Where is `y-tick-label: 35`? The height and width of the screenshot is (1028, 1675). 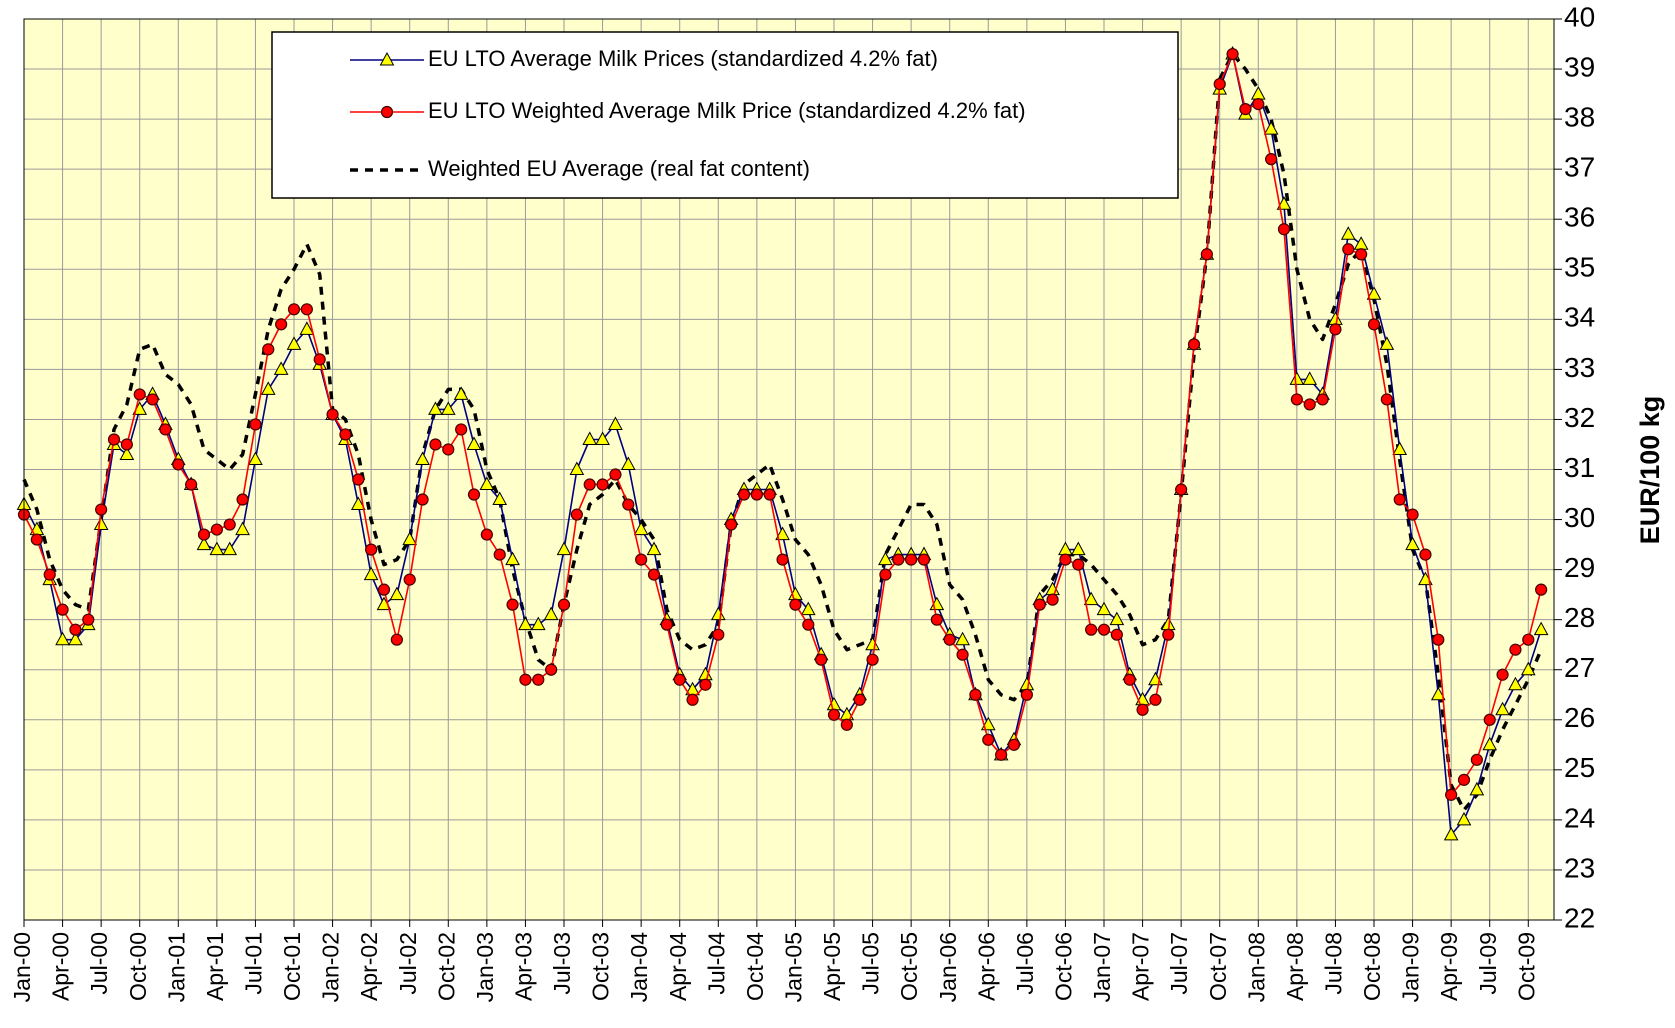 y-tick-label: 35 is located at coordinates (1579, 267).